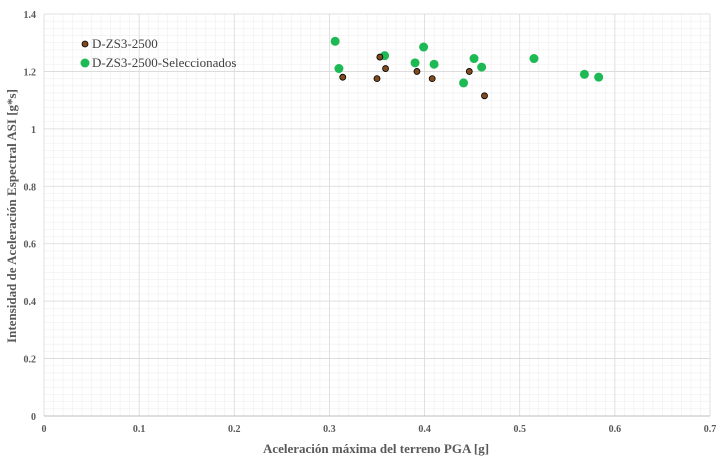 The image size is (726, 466). Describe the element at coordinates (710, 429) in the screenshot. I see `x-tick-label: 0.7` at that location.